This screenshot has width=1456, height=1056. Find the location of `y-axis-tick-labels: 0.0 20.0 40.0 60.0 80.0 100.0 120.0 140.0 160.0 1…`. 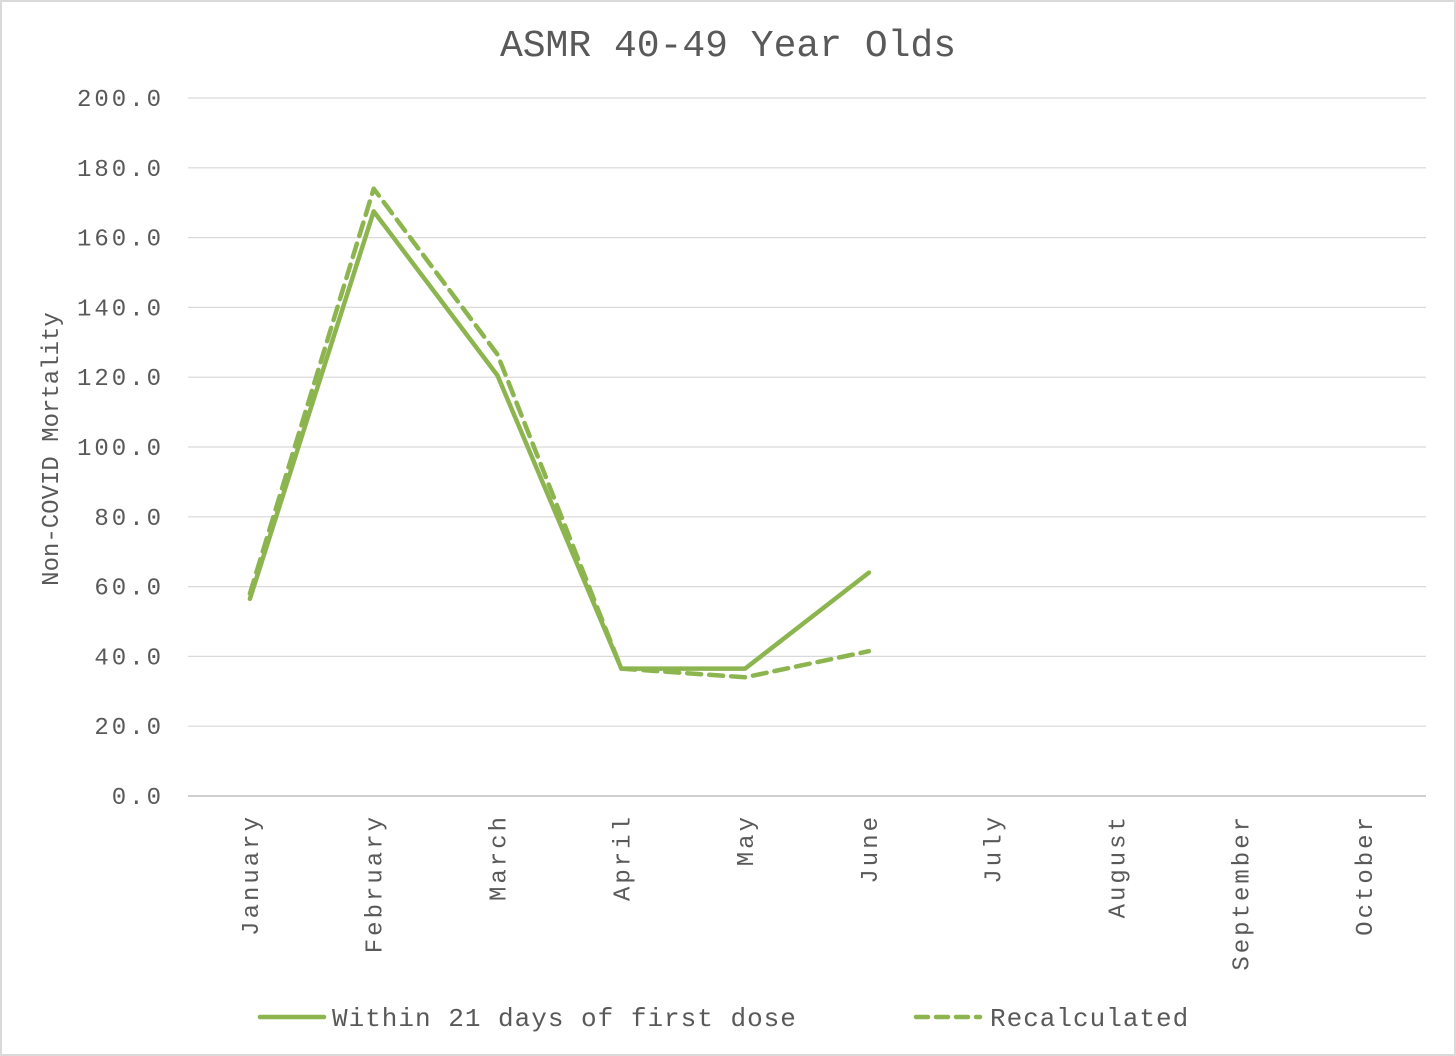

y-axis-tick-labels: 0.0 20.0 40.0 60.0 80.0 100.0 120.0 140.0 160.0 1… is located at coordinates (120, 449).